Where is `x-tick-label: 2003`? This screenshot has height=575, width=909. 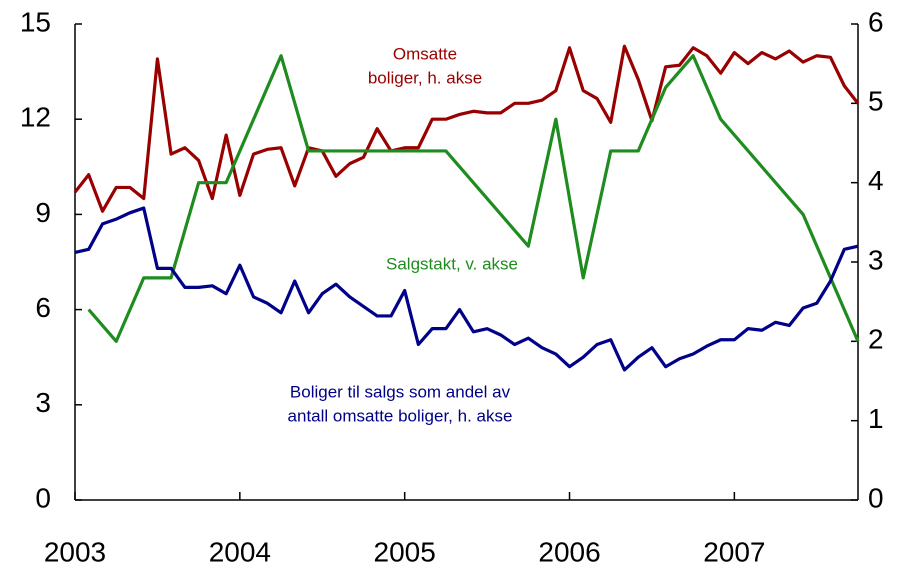 x-tick-label: 2003 is located at coordinates (75, 551).